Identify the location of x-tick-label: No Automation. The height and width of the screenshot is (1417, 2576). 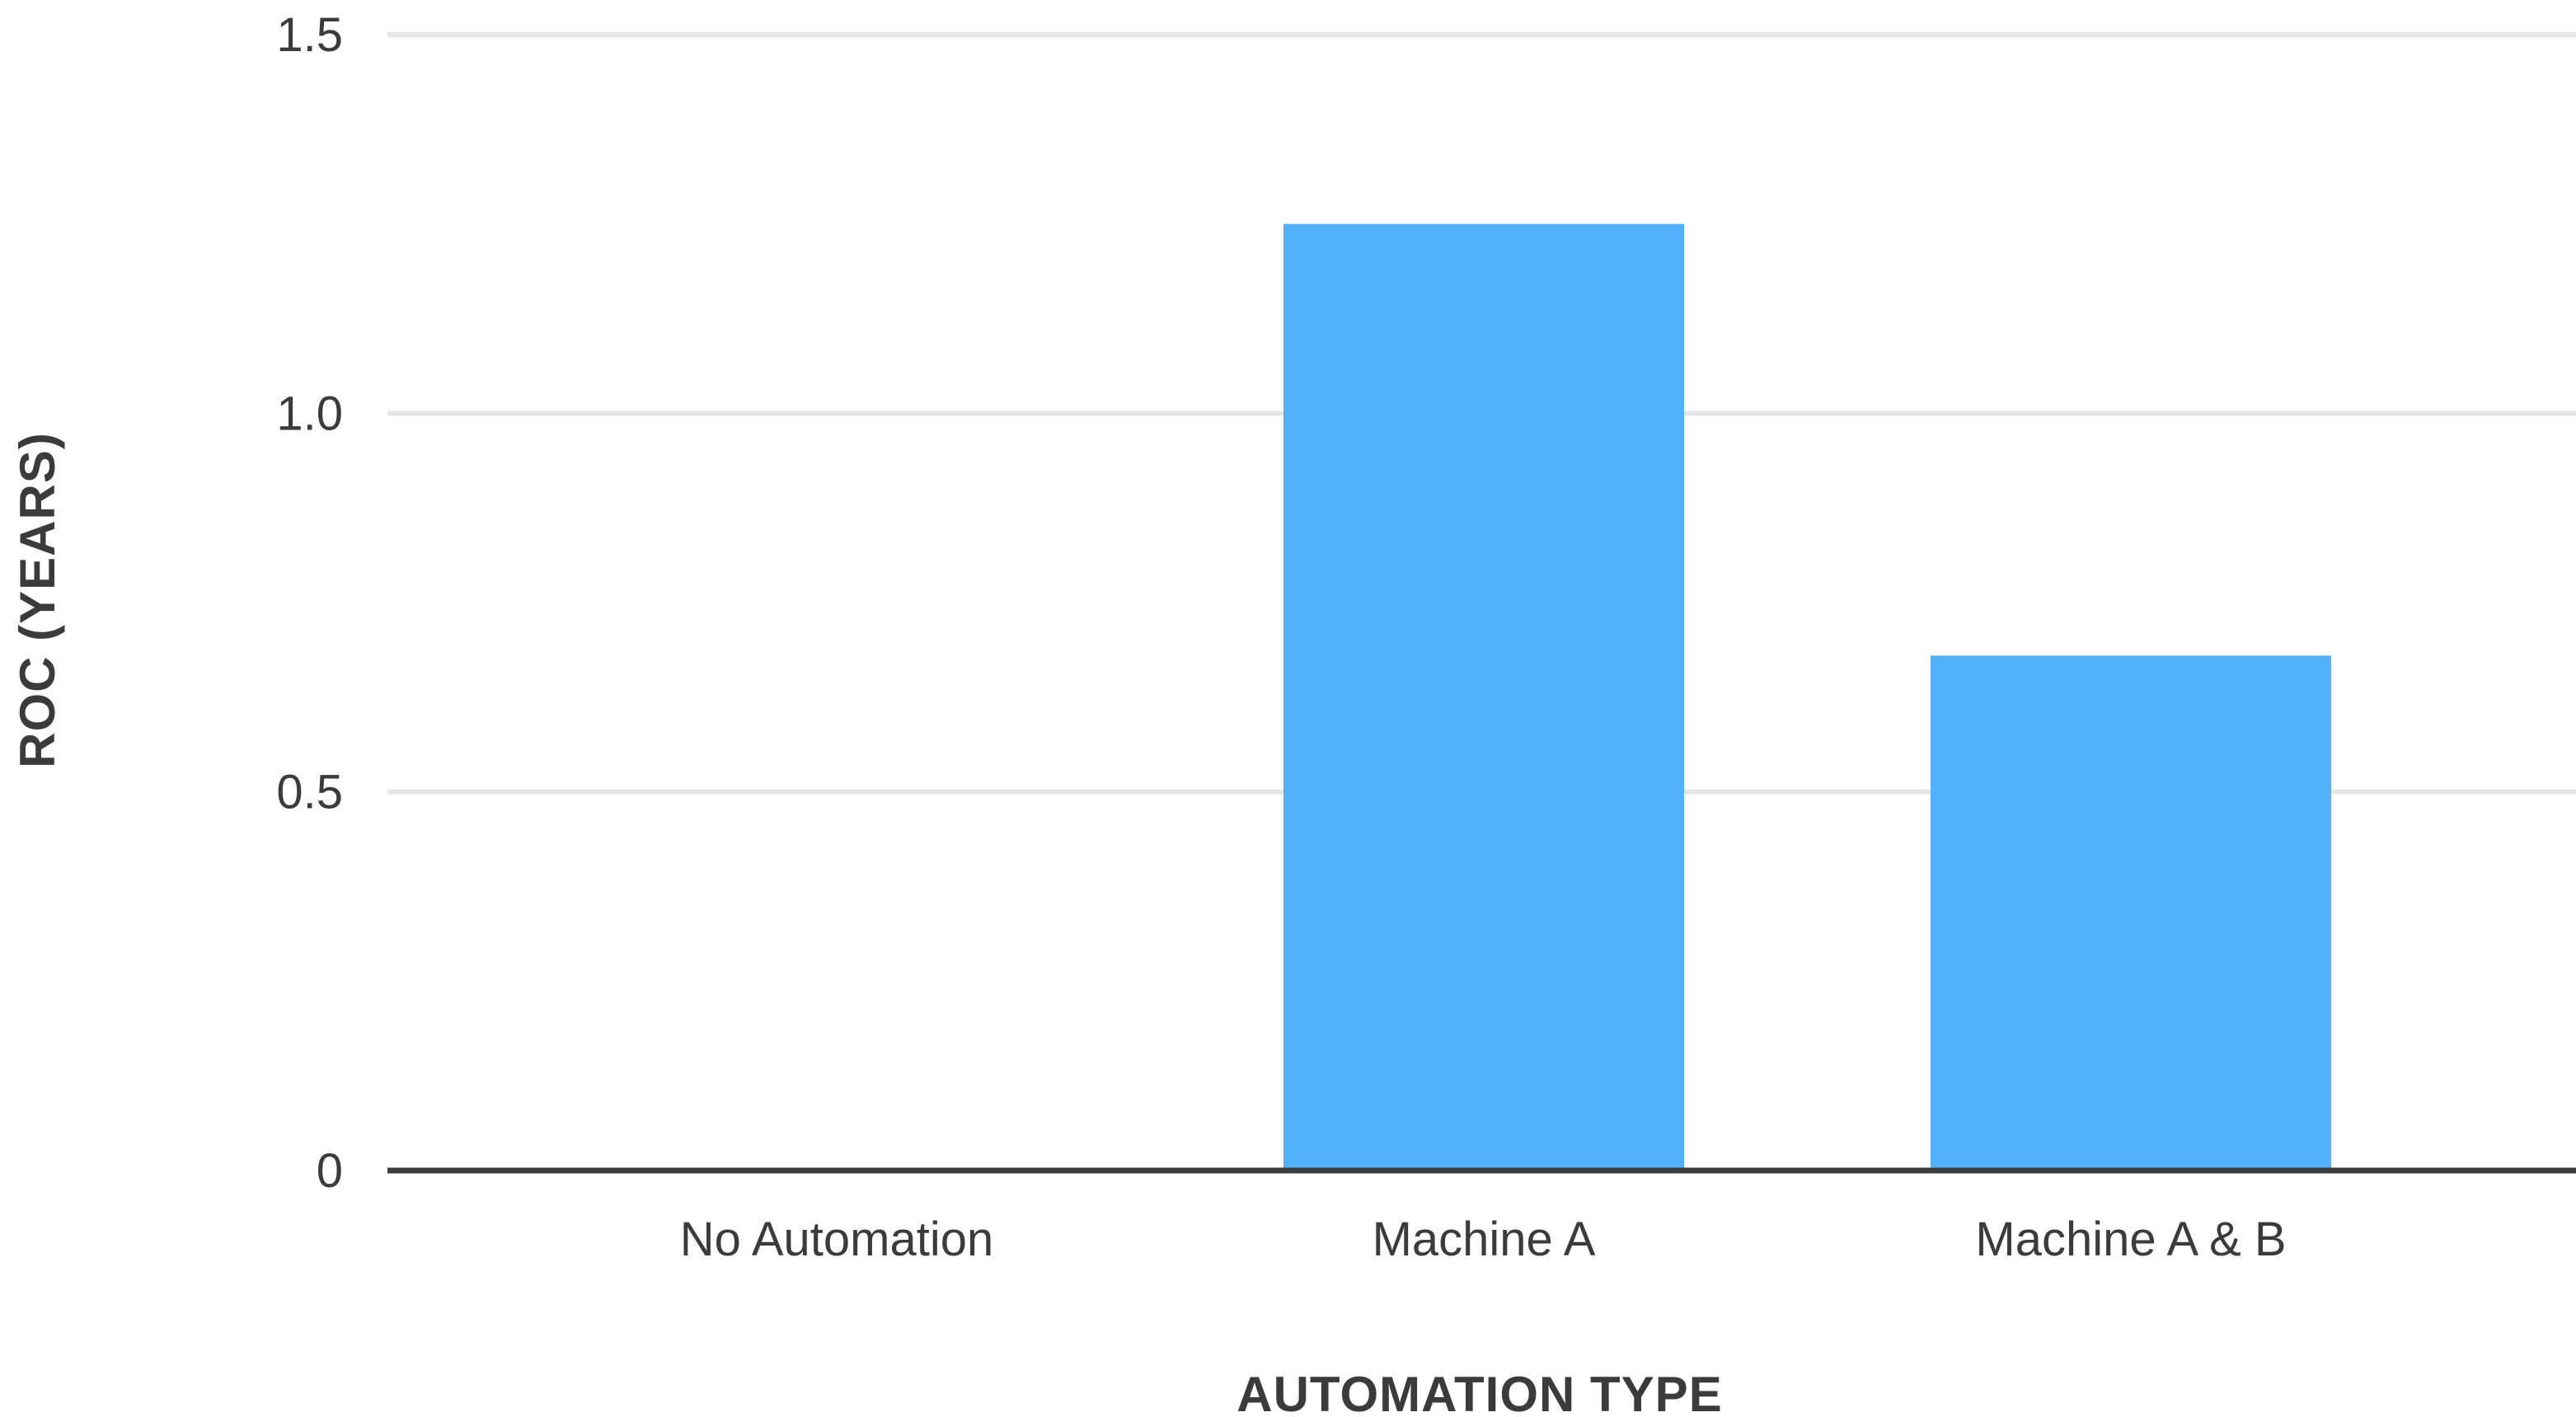
(837, 1239).